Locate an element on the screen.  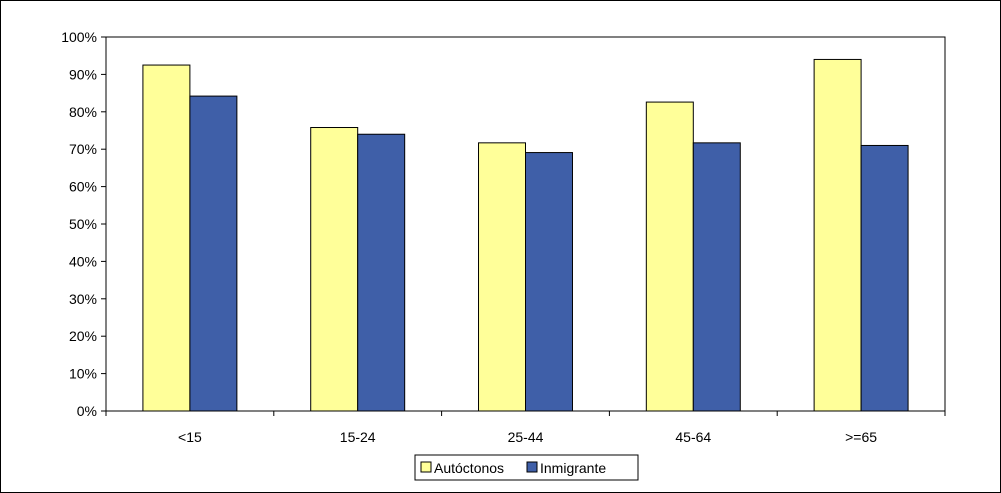
x-category-label: 15-24 is located at coordinates (358, 437).